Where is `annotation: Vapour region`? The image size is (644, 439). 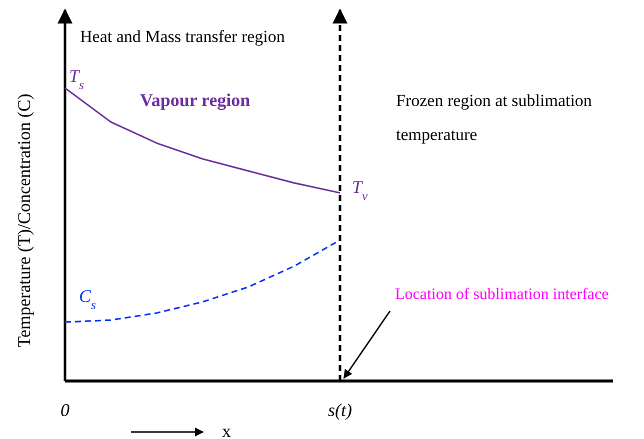
annotation: Vapour region is located at coordinates (195, 100).